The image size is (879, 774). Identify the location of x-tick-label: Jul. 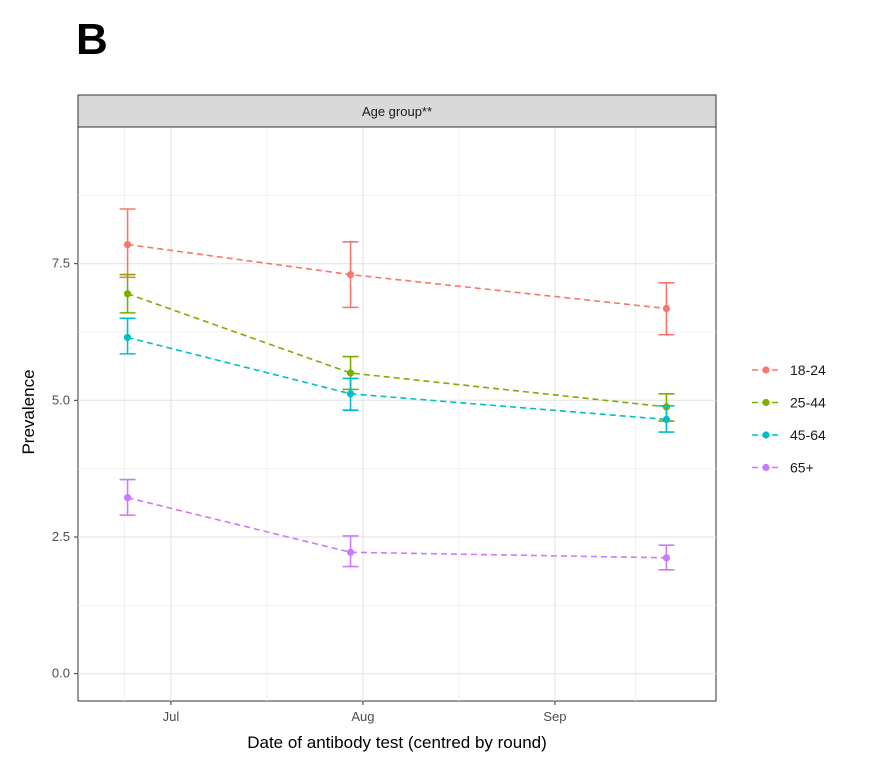
(171, 716).